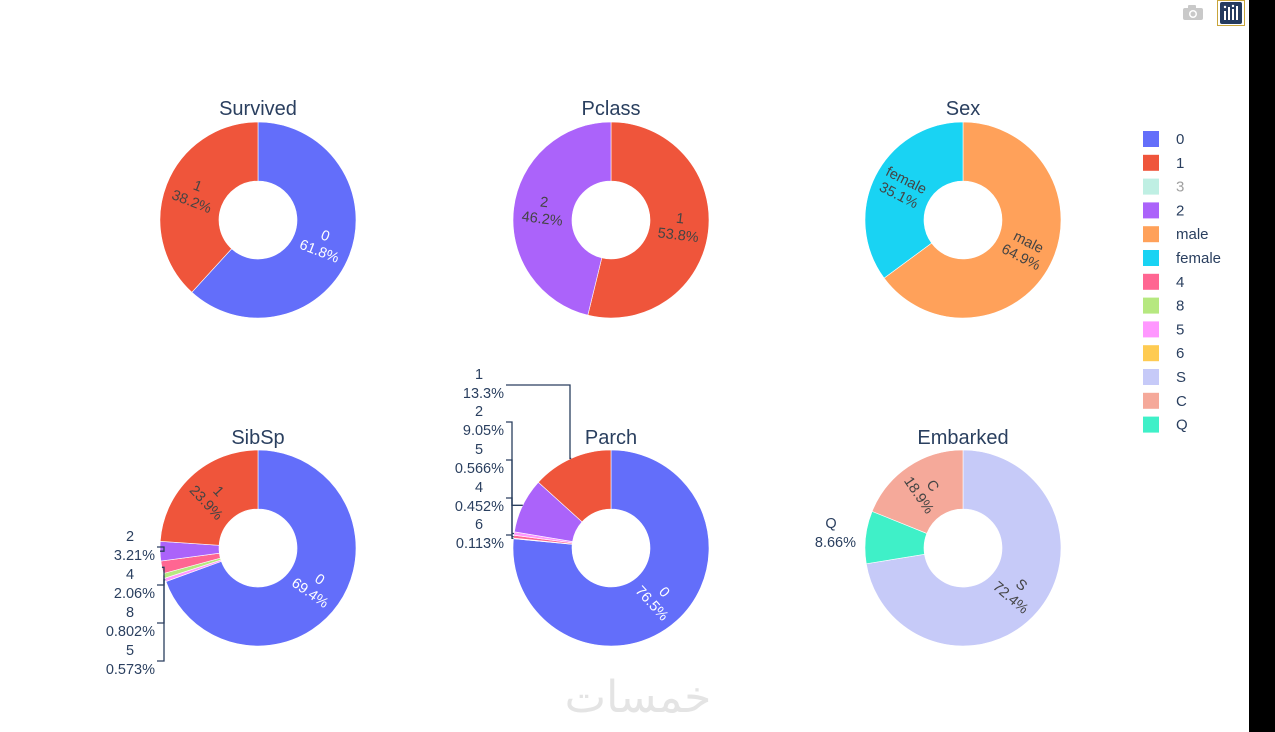  What do you see at coordinates (1180, 139) in the screenshot?
I see `legend-label: 0` at bounding box center [1180, 139].